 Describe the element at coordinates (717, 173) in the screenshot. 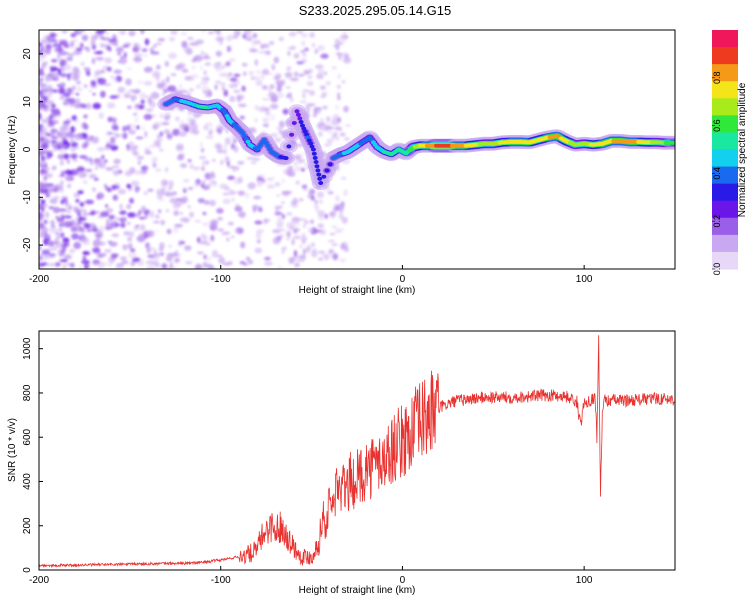

I see `colorbar-tick-label: 0.4` at that location.